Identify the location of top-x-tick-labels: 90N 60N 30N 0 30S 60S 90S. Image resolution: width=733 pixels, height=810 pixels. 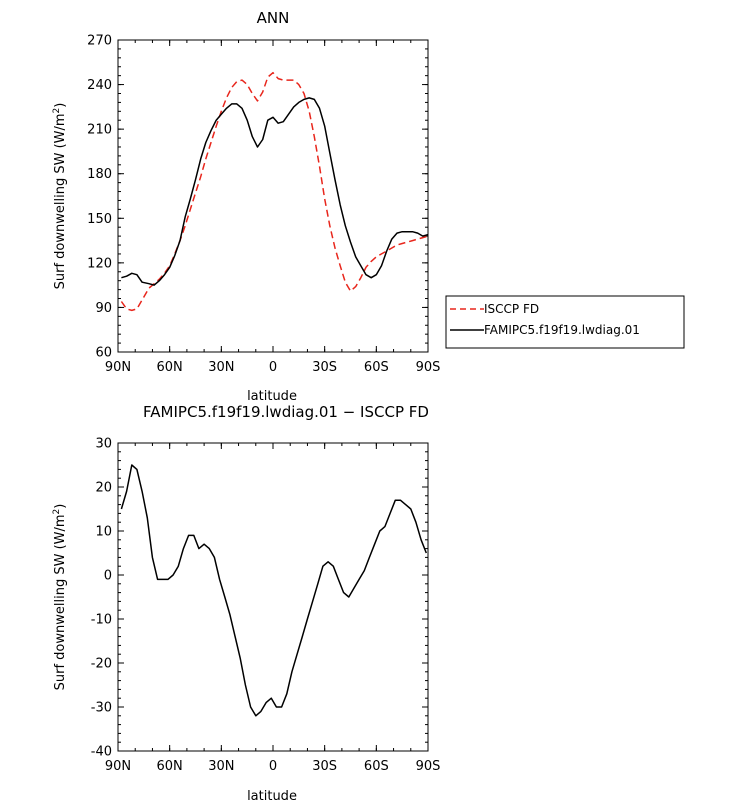
(273, 367).